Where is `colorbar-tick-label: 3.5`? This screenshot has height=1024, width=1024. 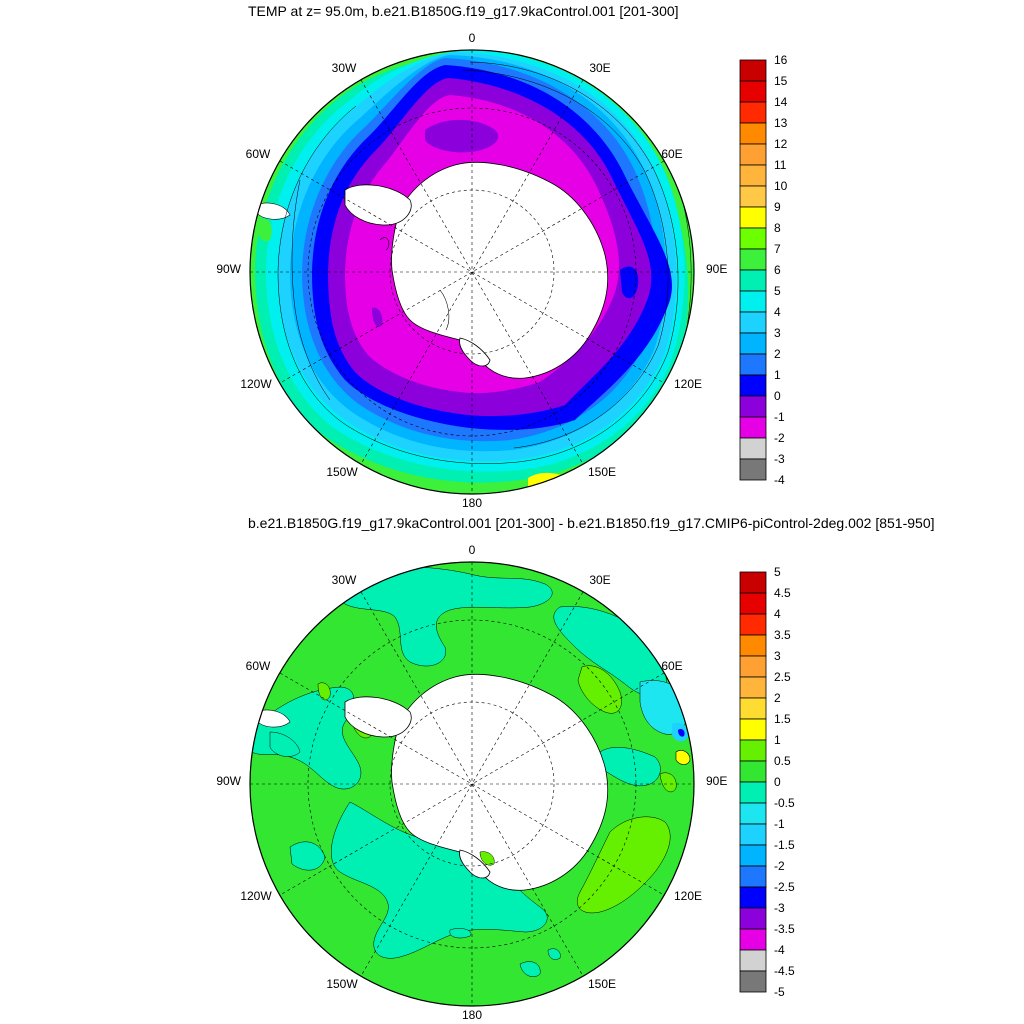 colorbar-tick-label: 3.5 is located at coordinates (782, 635).